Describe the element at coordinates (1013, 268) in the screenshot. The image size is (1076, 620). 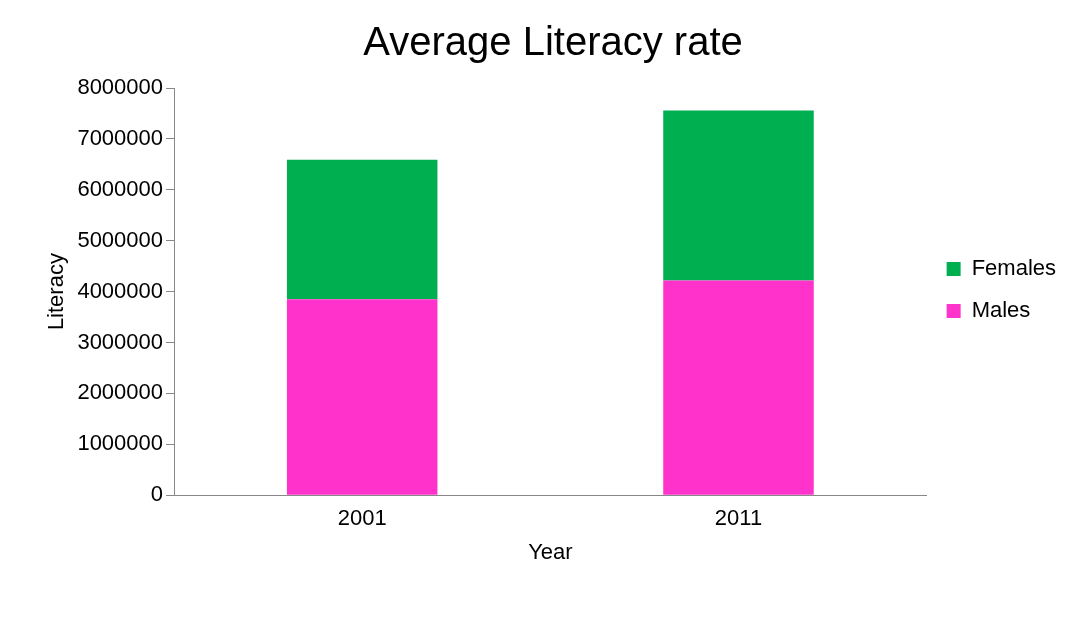
I see `legend-label: Females` at that location.